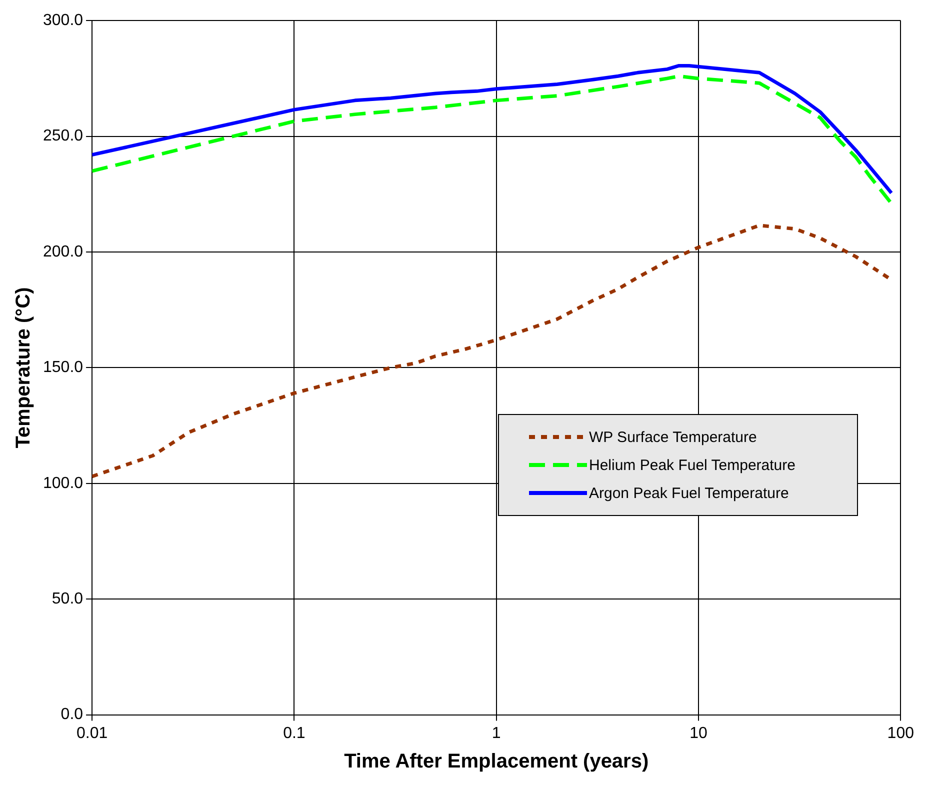 This screenshot has width=925, height=786. What do you see at coordinates (63, 251) in the screenshot?
I see `y-tick-label: 200.0` at bounding box center [63, 251].